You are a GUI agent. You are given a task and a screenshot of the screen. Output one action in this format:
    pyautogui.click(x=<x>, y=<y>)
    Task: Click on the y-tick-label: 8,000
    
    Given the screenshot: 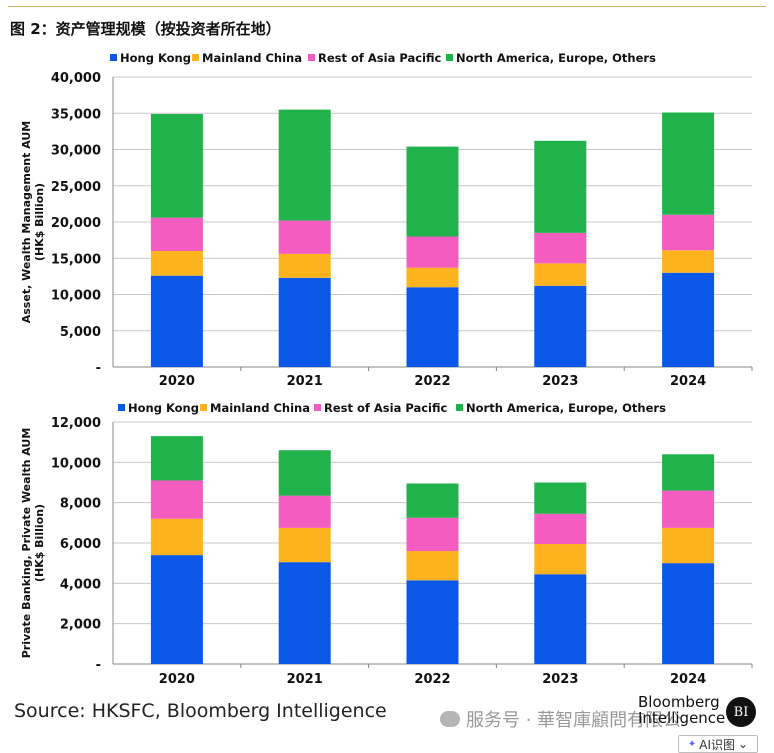 What is the action you would take?
    pyautogui.click(x=80, y=504)
    